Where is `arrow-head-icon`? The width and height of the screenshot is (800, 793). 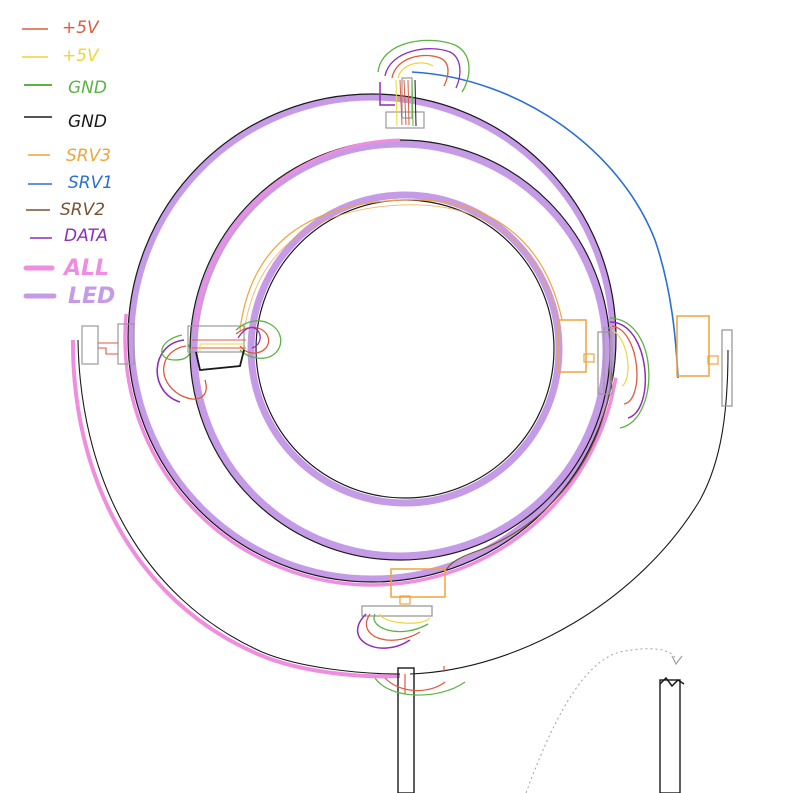
arrow-head-icon is located at coordinates (677, 660).